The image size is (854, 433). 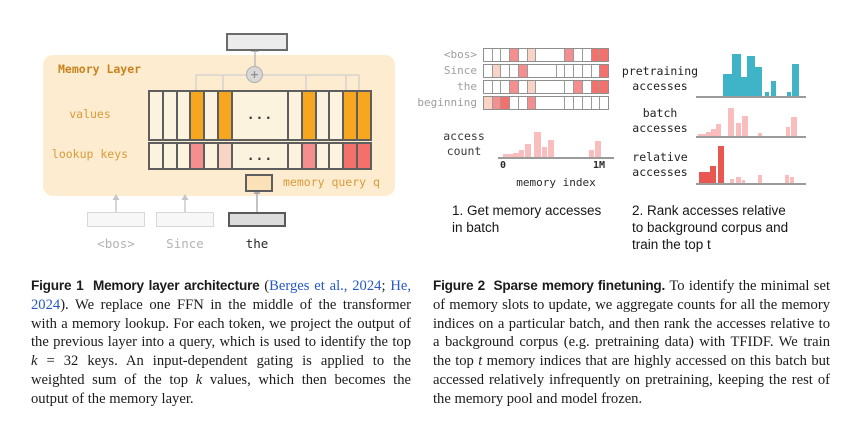 I want to click on batch-accesses-label: batch accesses, so click(x=660, y=120).